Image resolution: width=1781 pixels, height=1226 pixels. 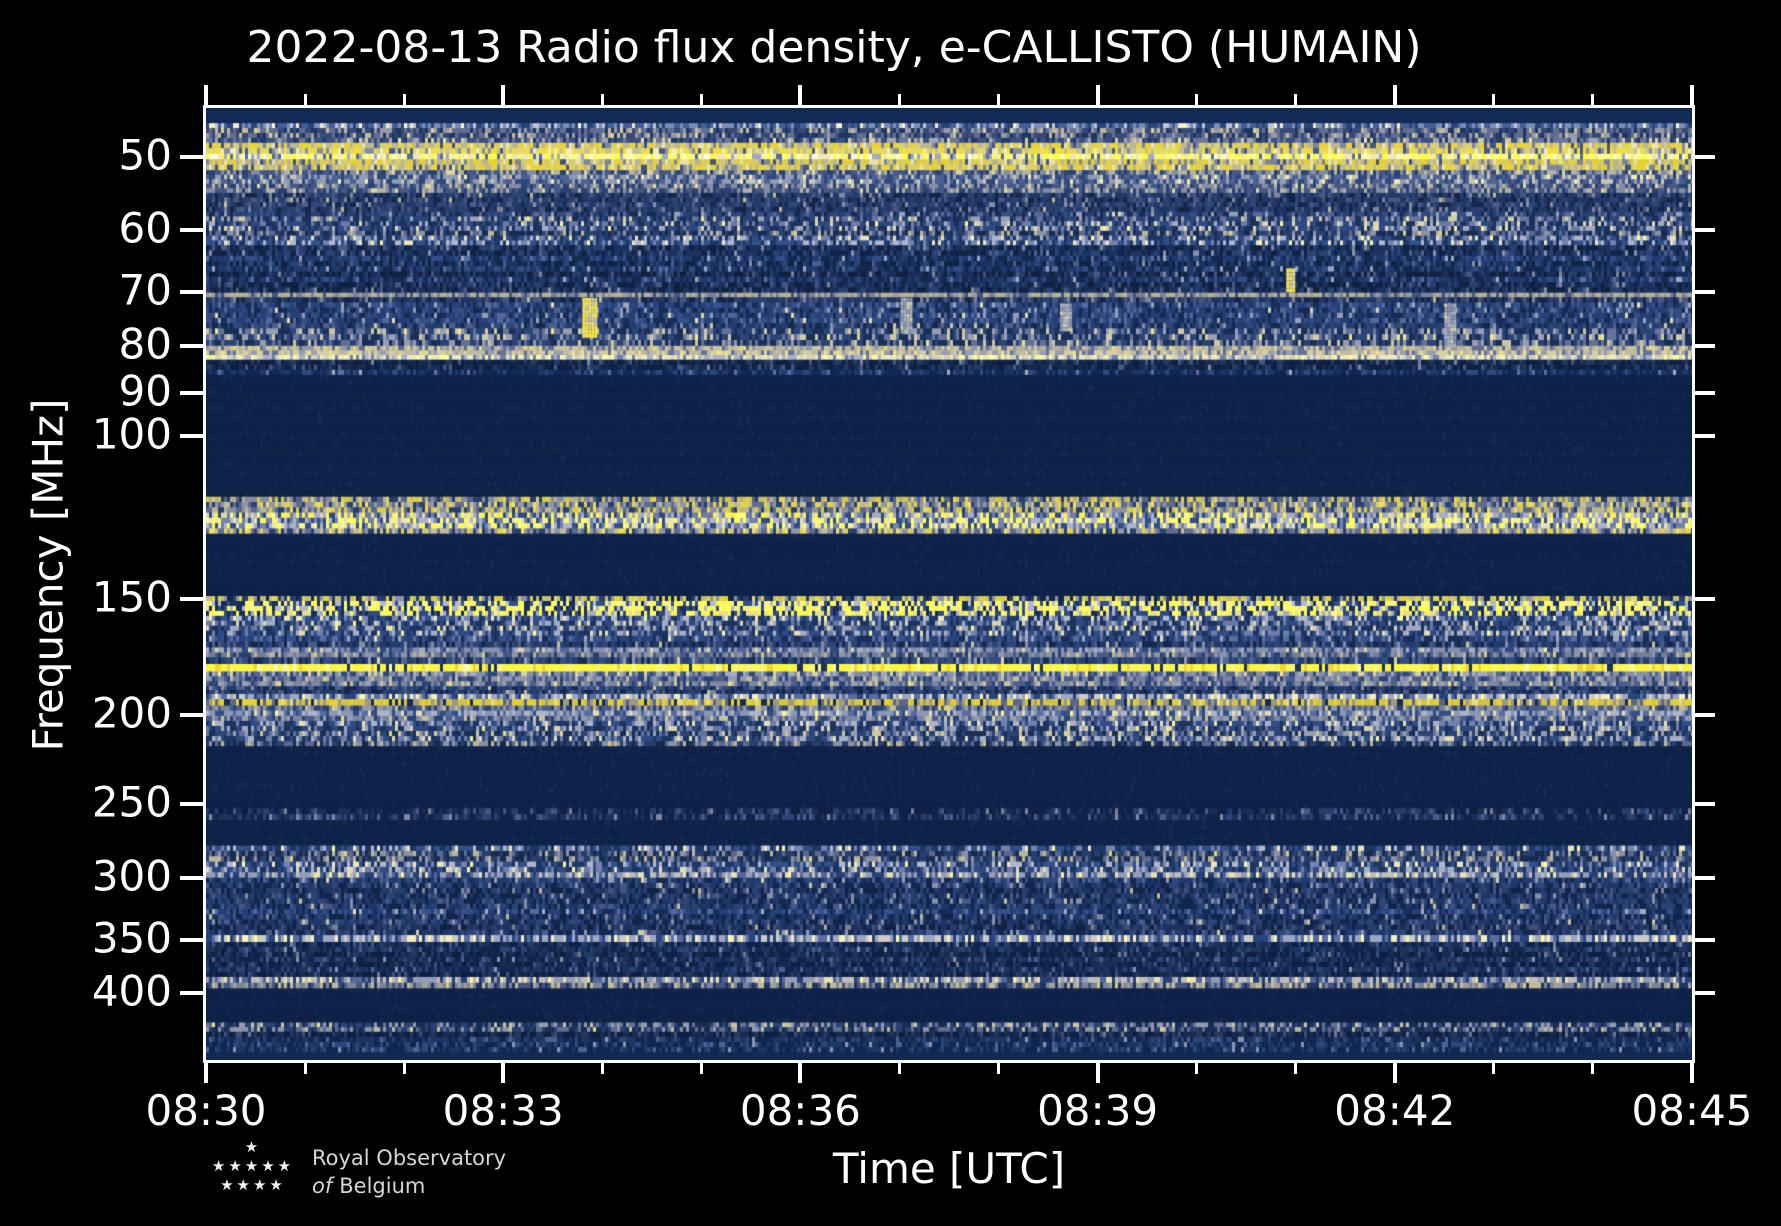 What do you see at coordinates (1098, 1110) in the screenshot?
I see `x-tick-label: 08:39` at bounding box center [1098, 1110].